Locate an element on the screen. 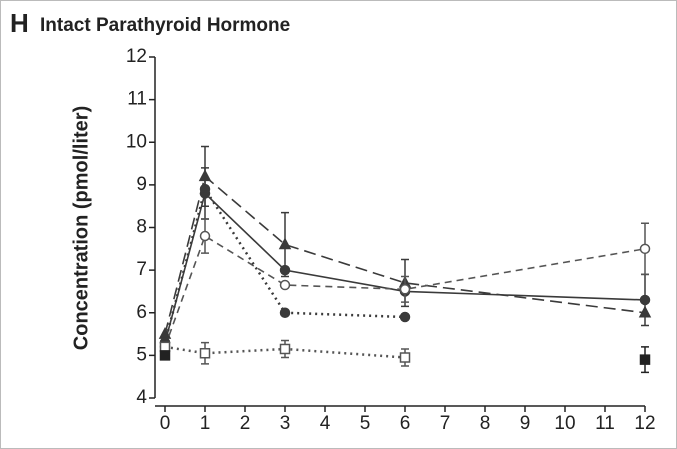 Image resolution: width=677 pixels, height=449 pixels. x-tick-label: 5 is located at coordinates (365, 423).